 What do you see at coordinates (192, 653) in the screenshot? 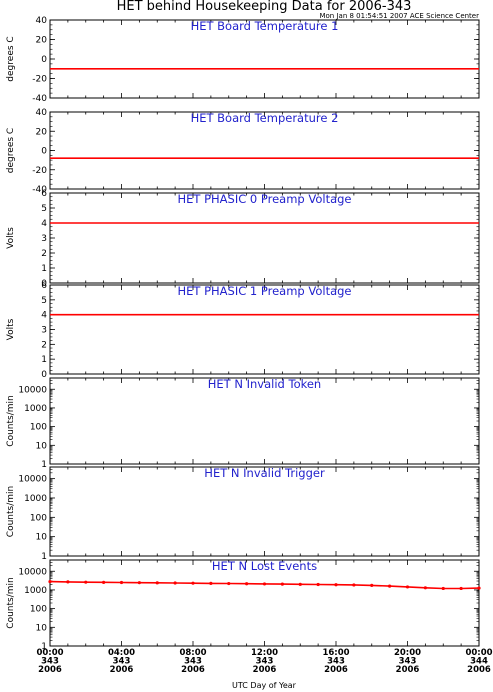
I see `x-tick-label-line: 08:00` at bounding box center [192, 653].